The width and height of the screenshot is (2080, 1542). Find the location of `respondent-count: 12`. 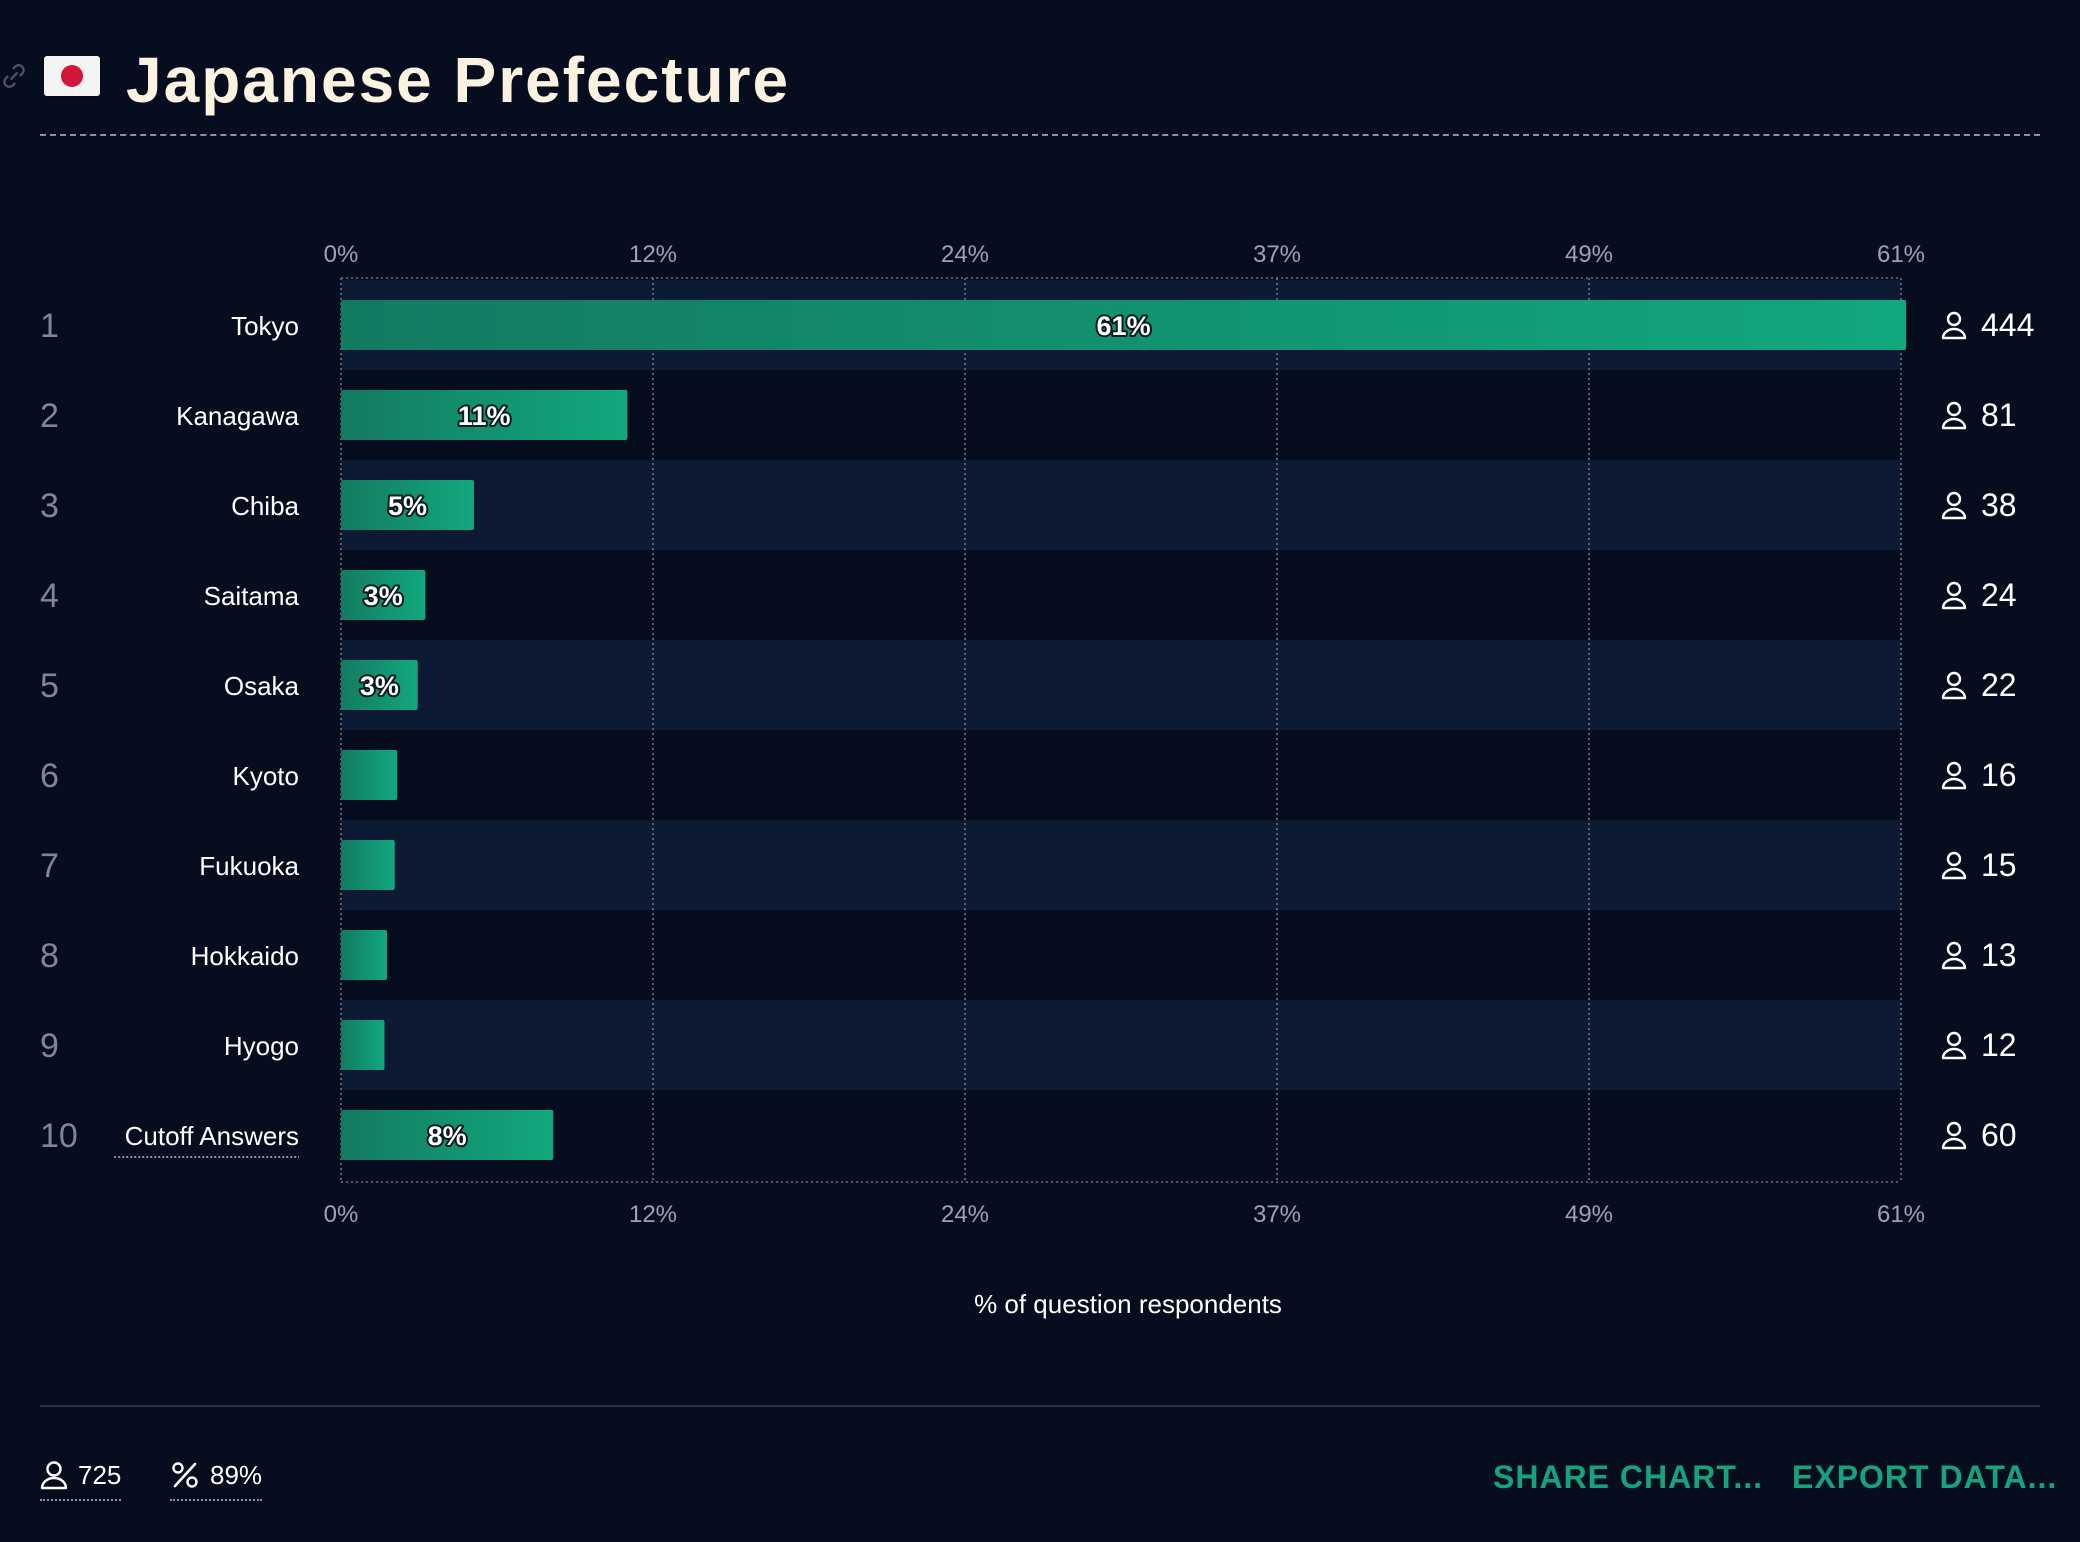

respondent-count: 12 is located at coordinates (1999, 1045).